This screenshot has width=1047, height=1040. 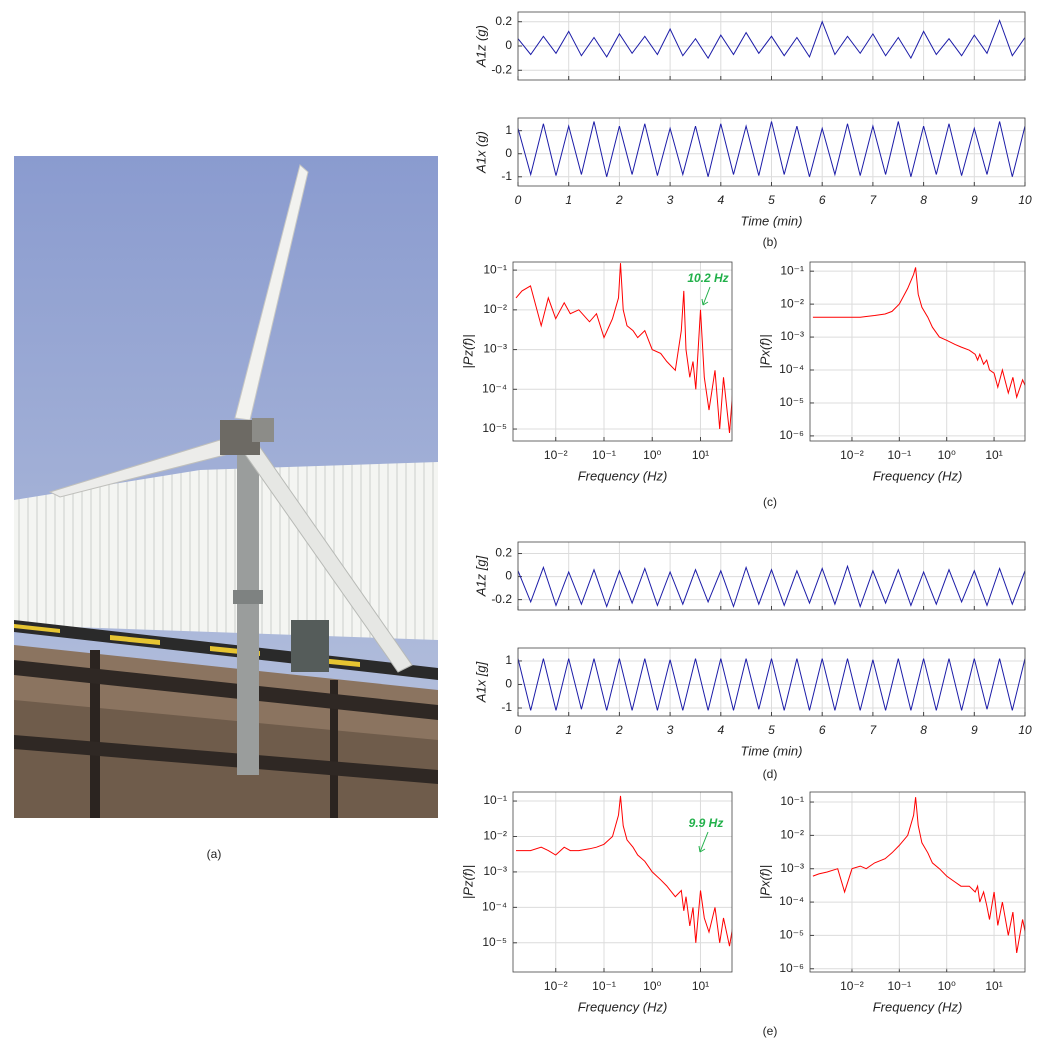 I want to click on y-axis-label: A1x [g], so click(x=480, y=682).